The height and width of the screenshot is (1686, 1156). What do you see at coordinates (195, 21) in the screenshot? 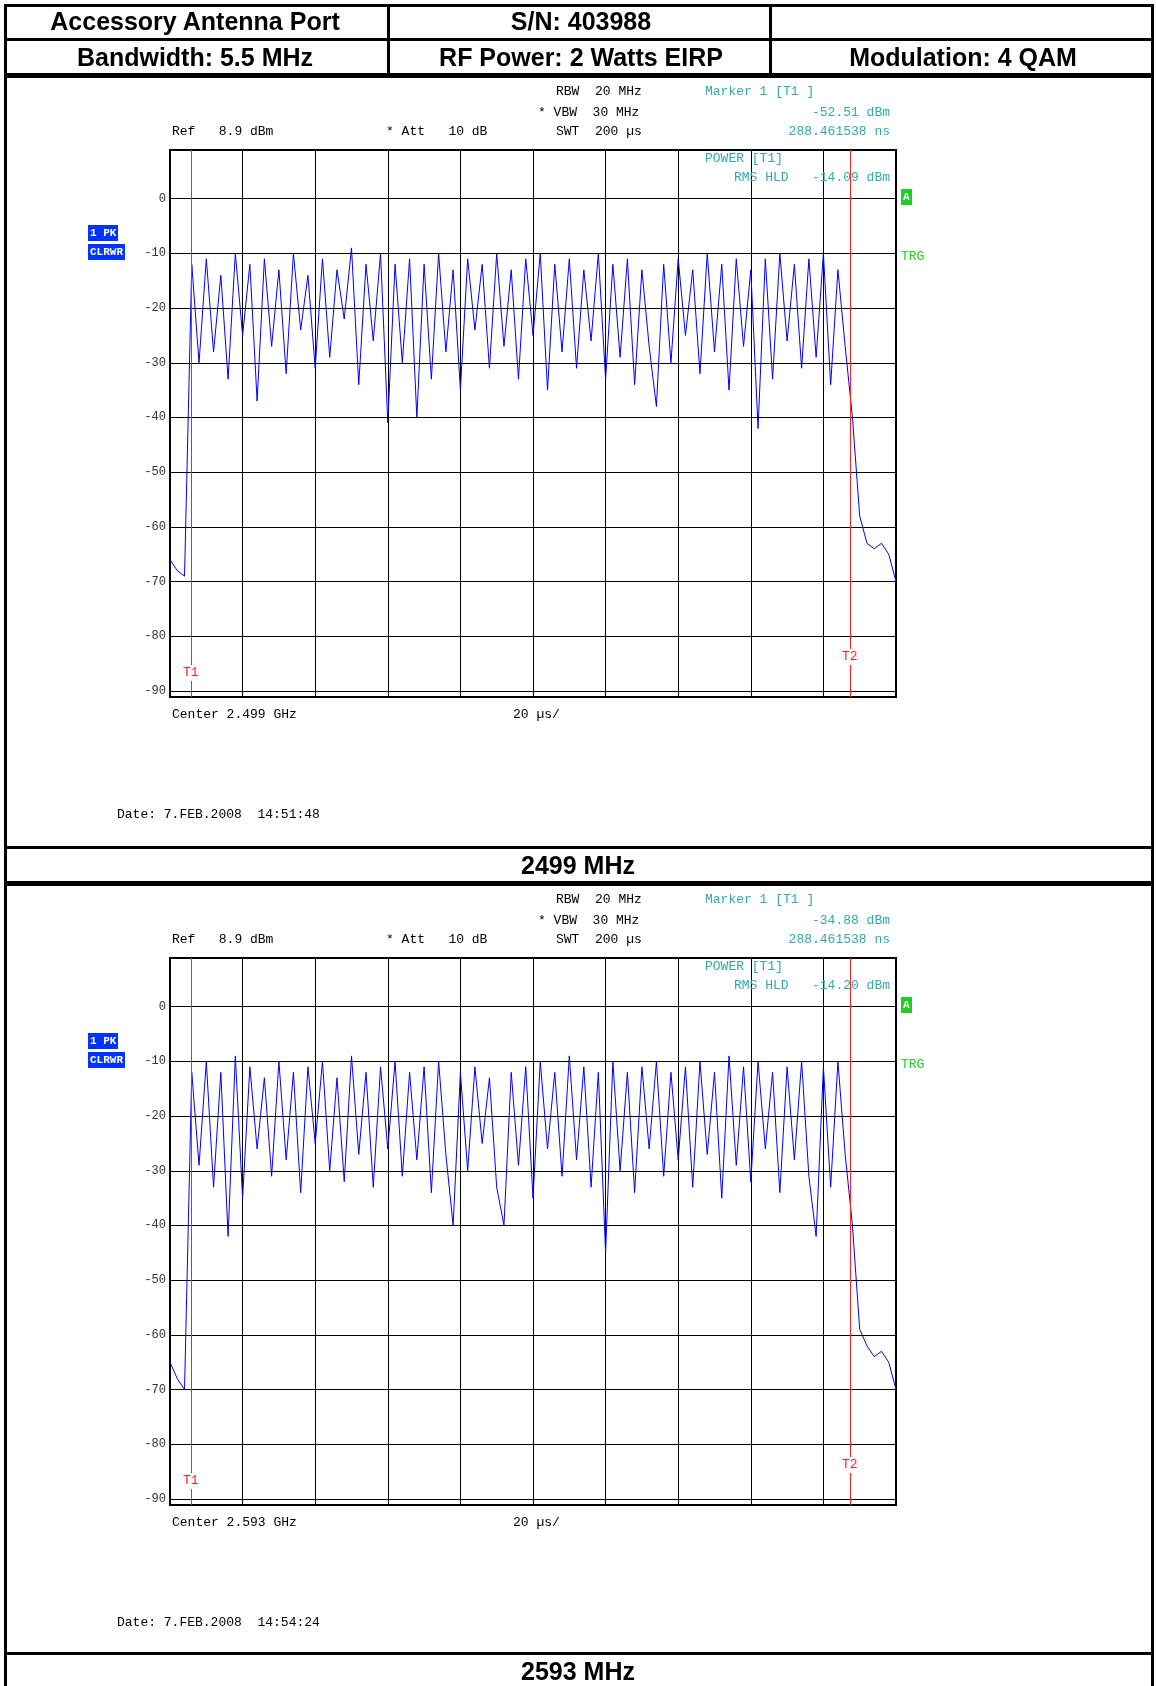
I see `text: Accessory Antenna Port` at bounding box center [195, 21].